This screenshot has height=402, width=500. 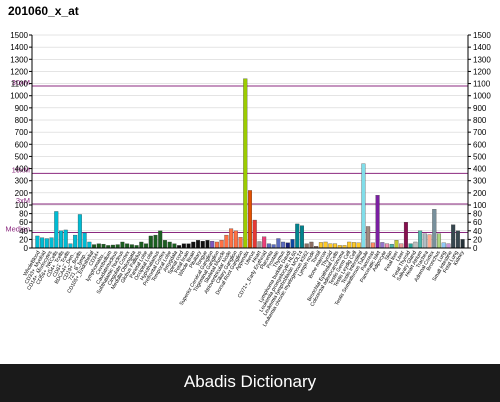 What do you see at coordinates (443, 245) in the screenshot?
I see `bar-cervix` at bounding box center [443, 245].